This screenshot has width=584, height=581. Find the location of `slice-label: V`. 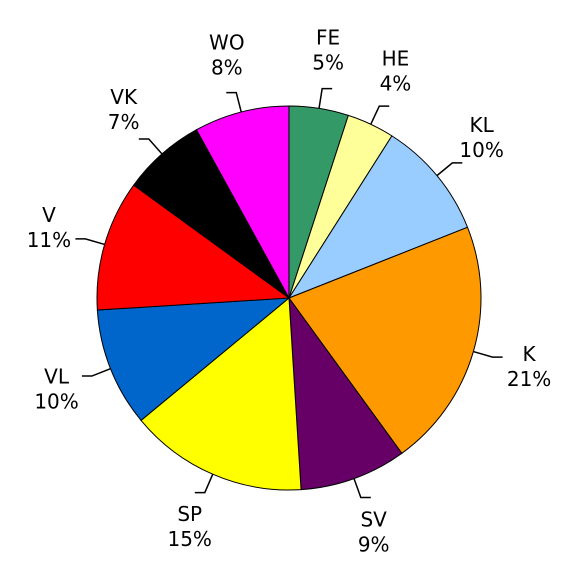

slice-label: V is located at coordinates (49, 215).